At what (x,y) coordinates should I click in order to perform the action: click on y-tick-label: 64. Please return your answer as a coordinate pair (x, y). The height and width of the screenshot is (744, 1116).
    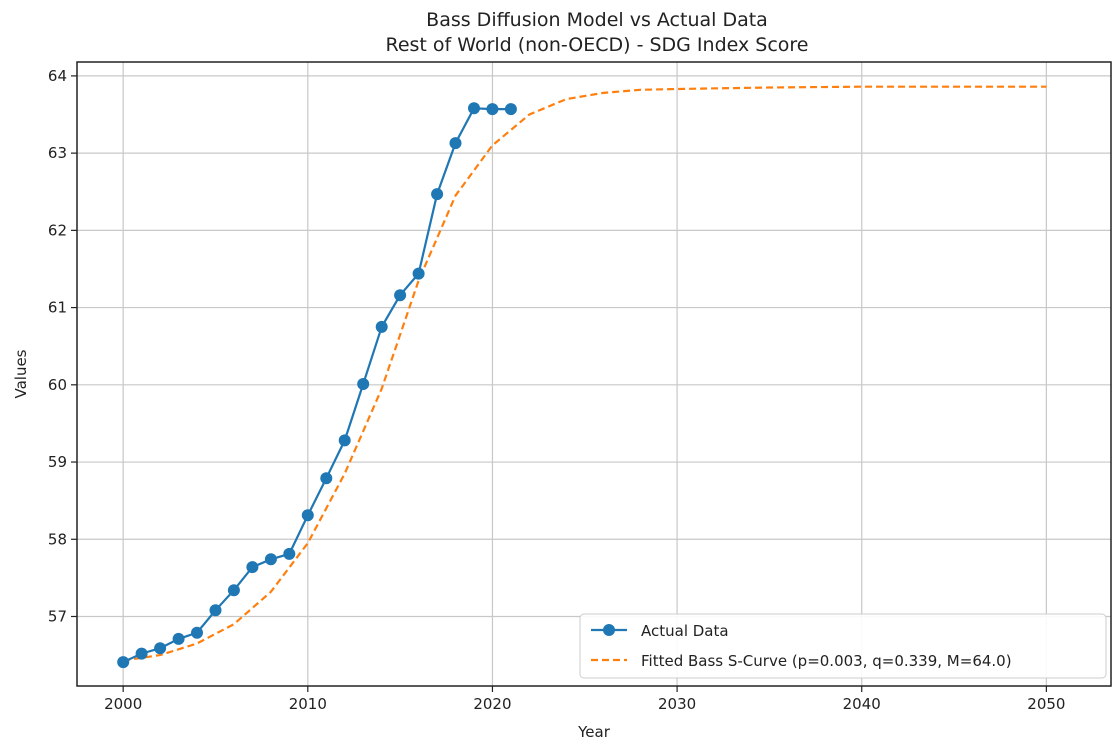
    Looking at the image, I should click on (57, 76).